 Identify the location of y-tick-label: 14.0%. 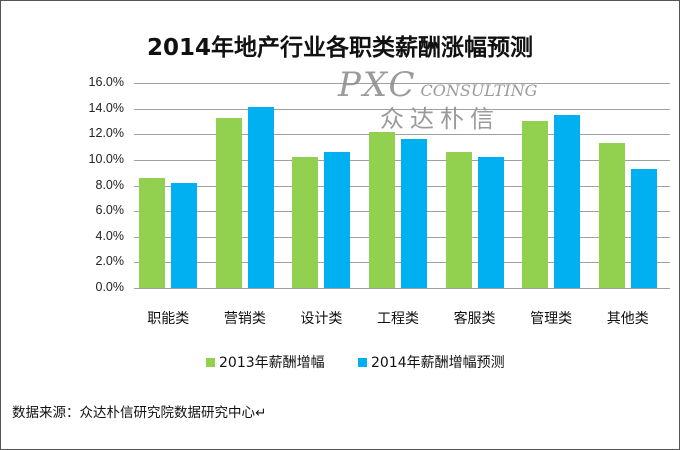
(106, 107).